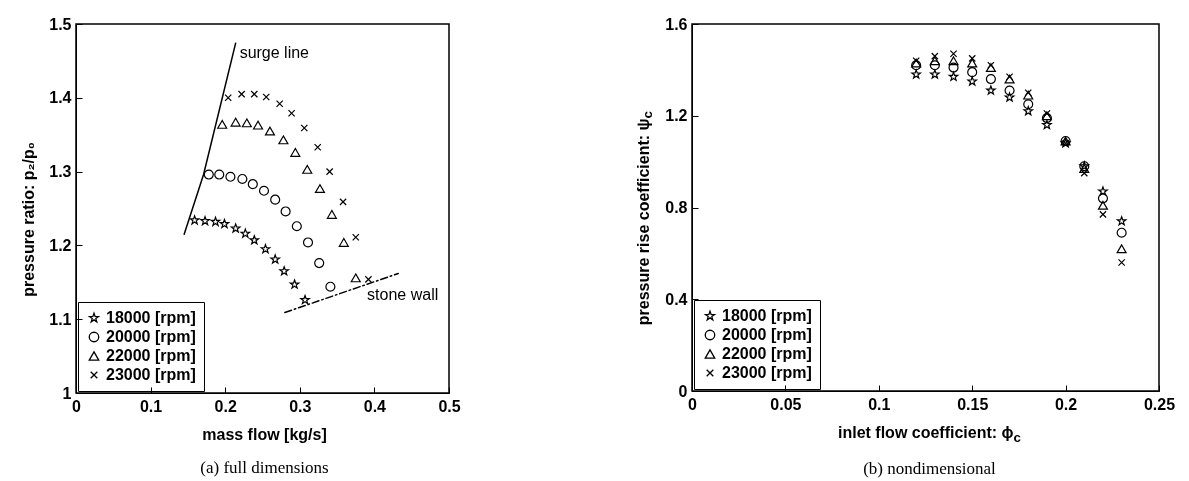 This screenshot has height=481, width=1189. What do you see at coordinates (60, 24) in the screenshot?
I see `y-tick-label: 1.5` at bounding box center [60, 24].